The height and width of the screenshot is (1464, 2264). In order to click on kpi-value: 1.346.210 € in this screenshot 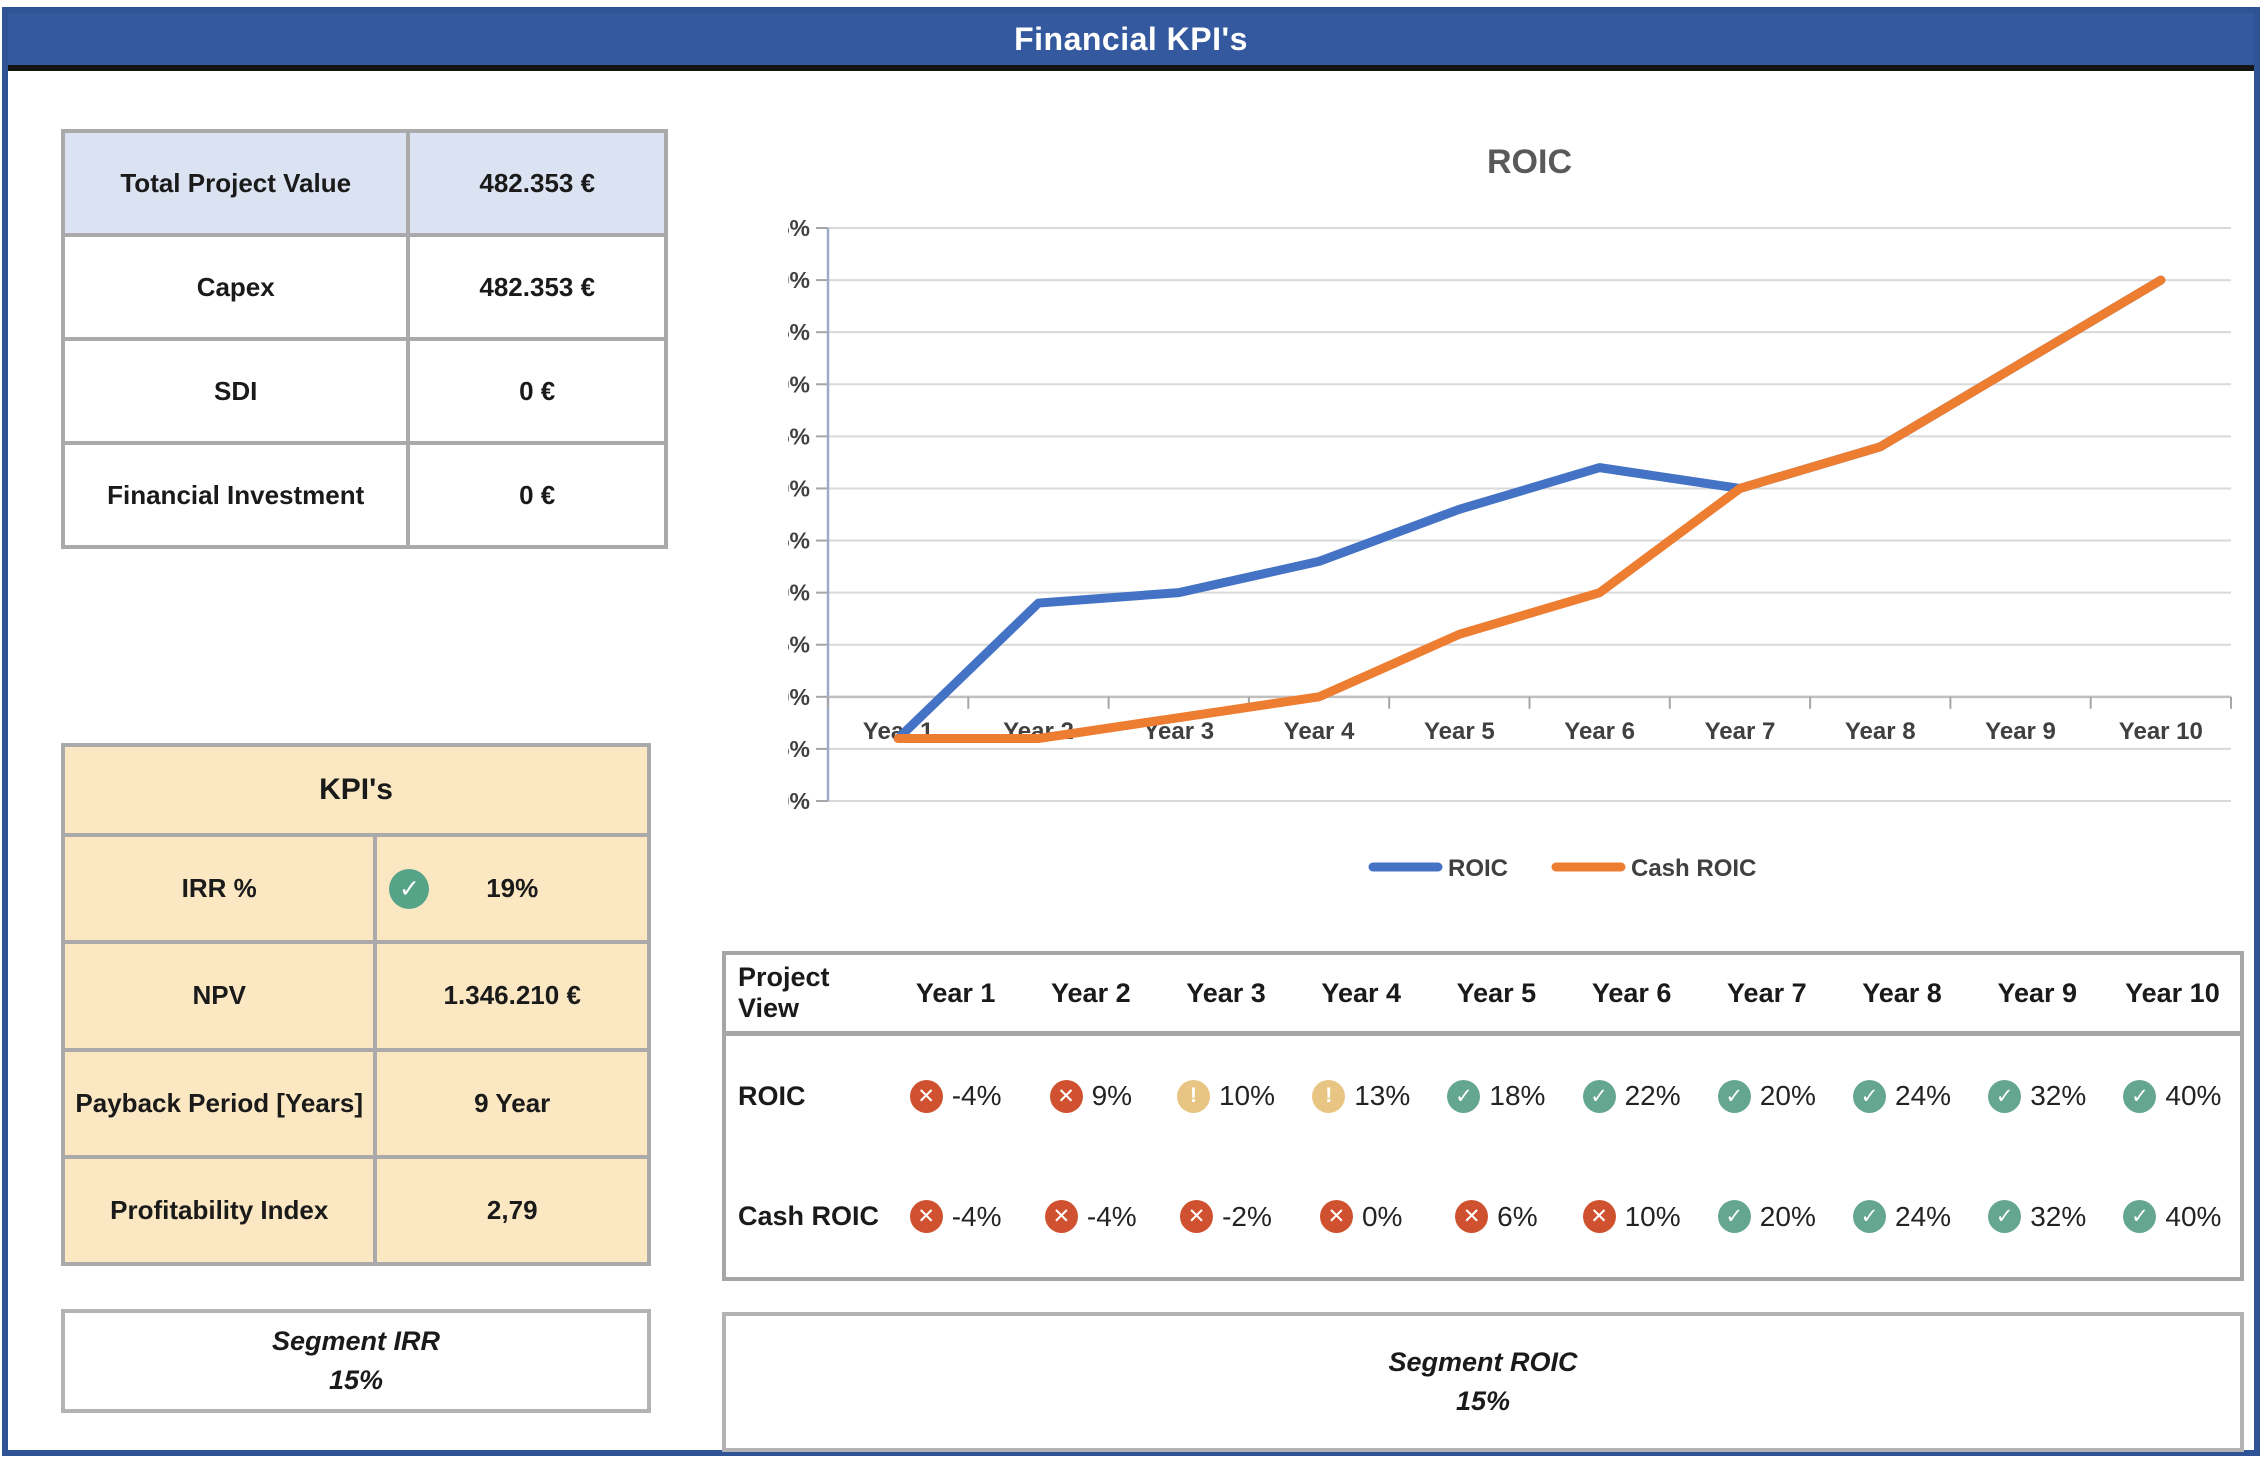, I will do `click(512, 995)`.